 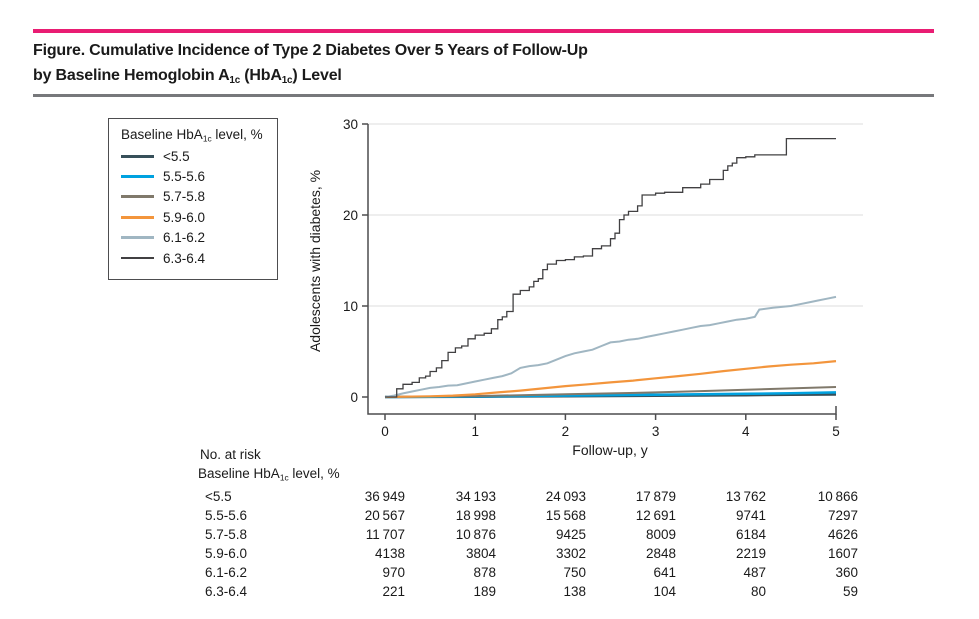 What do you see at coordinates (184, 258) in the screenshot?
I see `legend-item-label: 6.3-6.4` at bounding box center [184, 258].